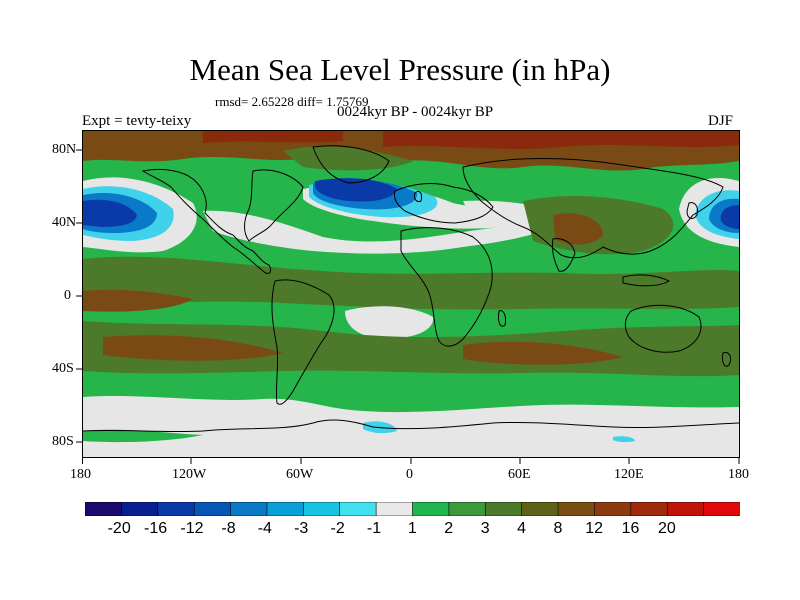 The image size is (800, 600). Describe the element at coordinates (446, 287) in the screenshot. I see `coast-africa` at that location.